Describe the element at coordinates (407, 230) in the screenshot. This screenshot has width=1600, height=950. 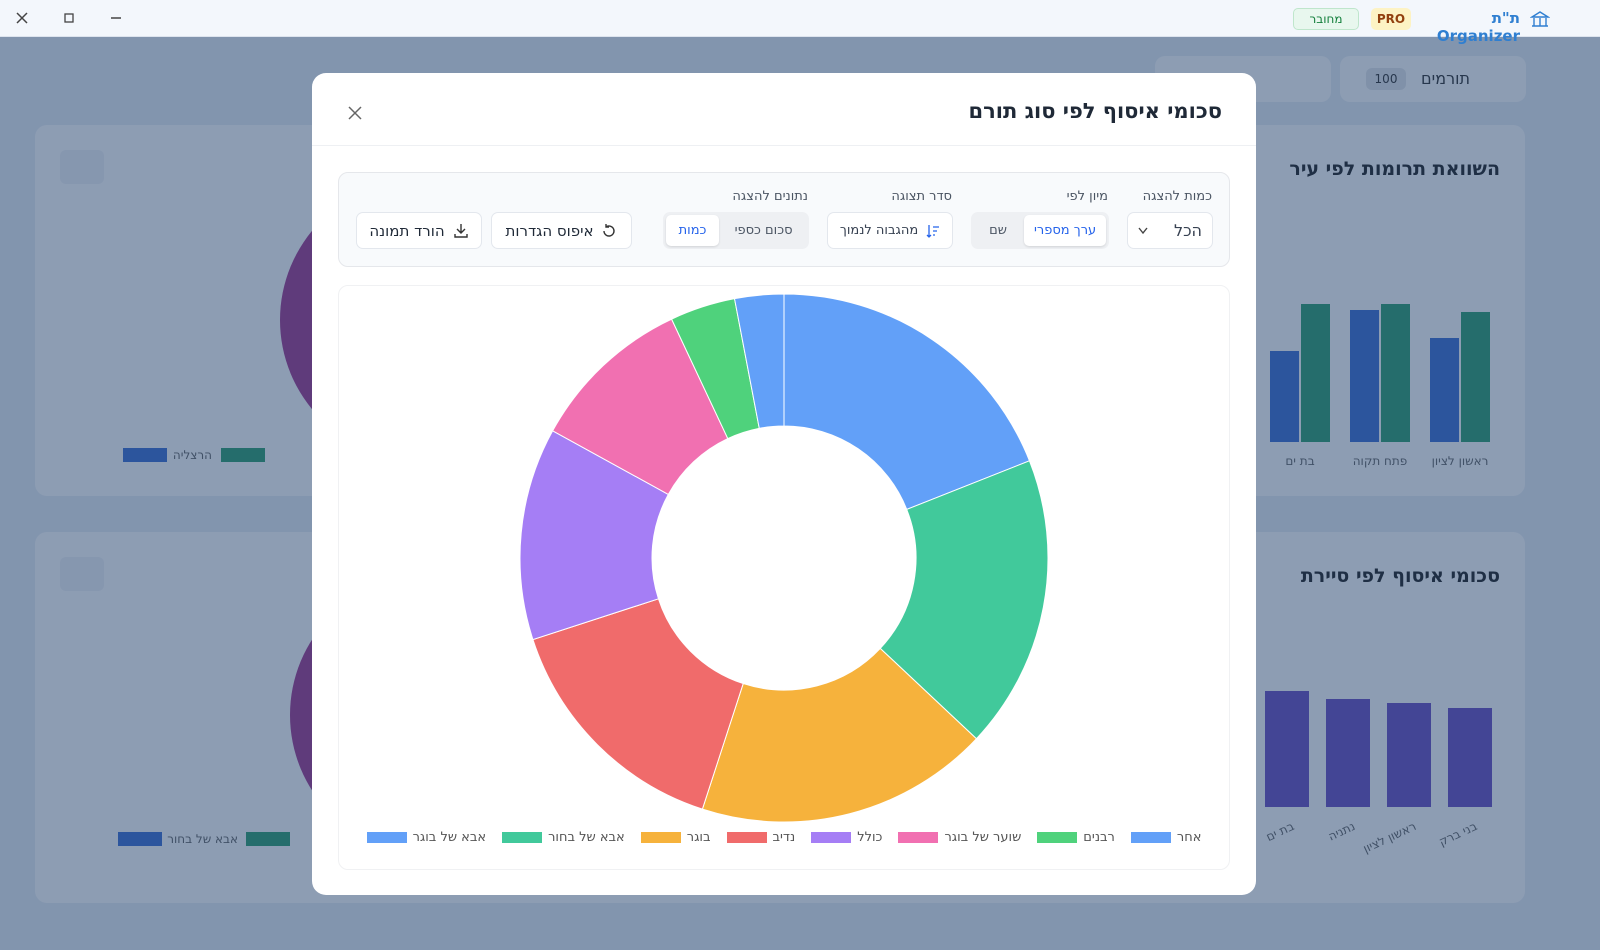
I see `button-label: הורד תמונה` at that location.